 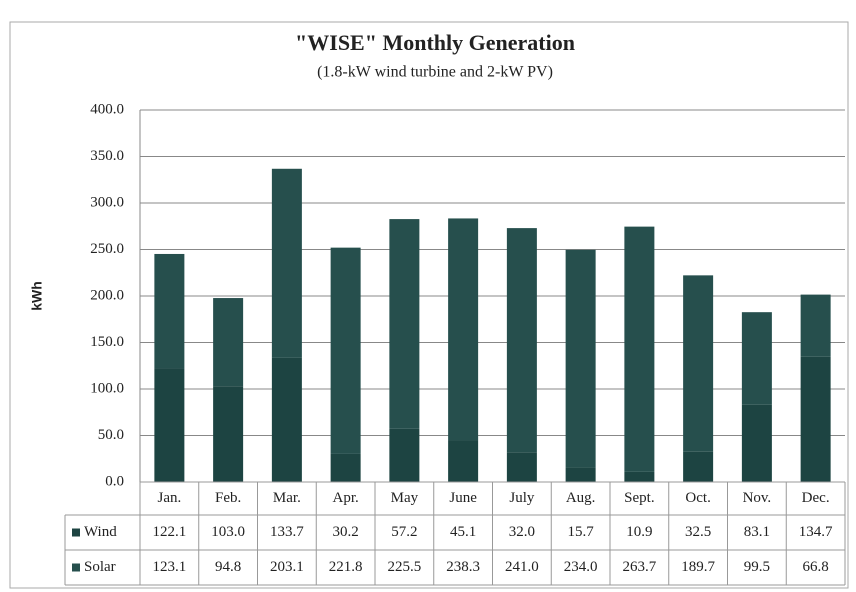 What do you see at coordinates (107, 109) in the screenshot?
I see `y-tick-label: 400.0` at bounding box center [107, 109].